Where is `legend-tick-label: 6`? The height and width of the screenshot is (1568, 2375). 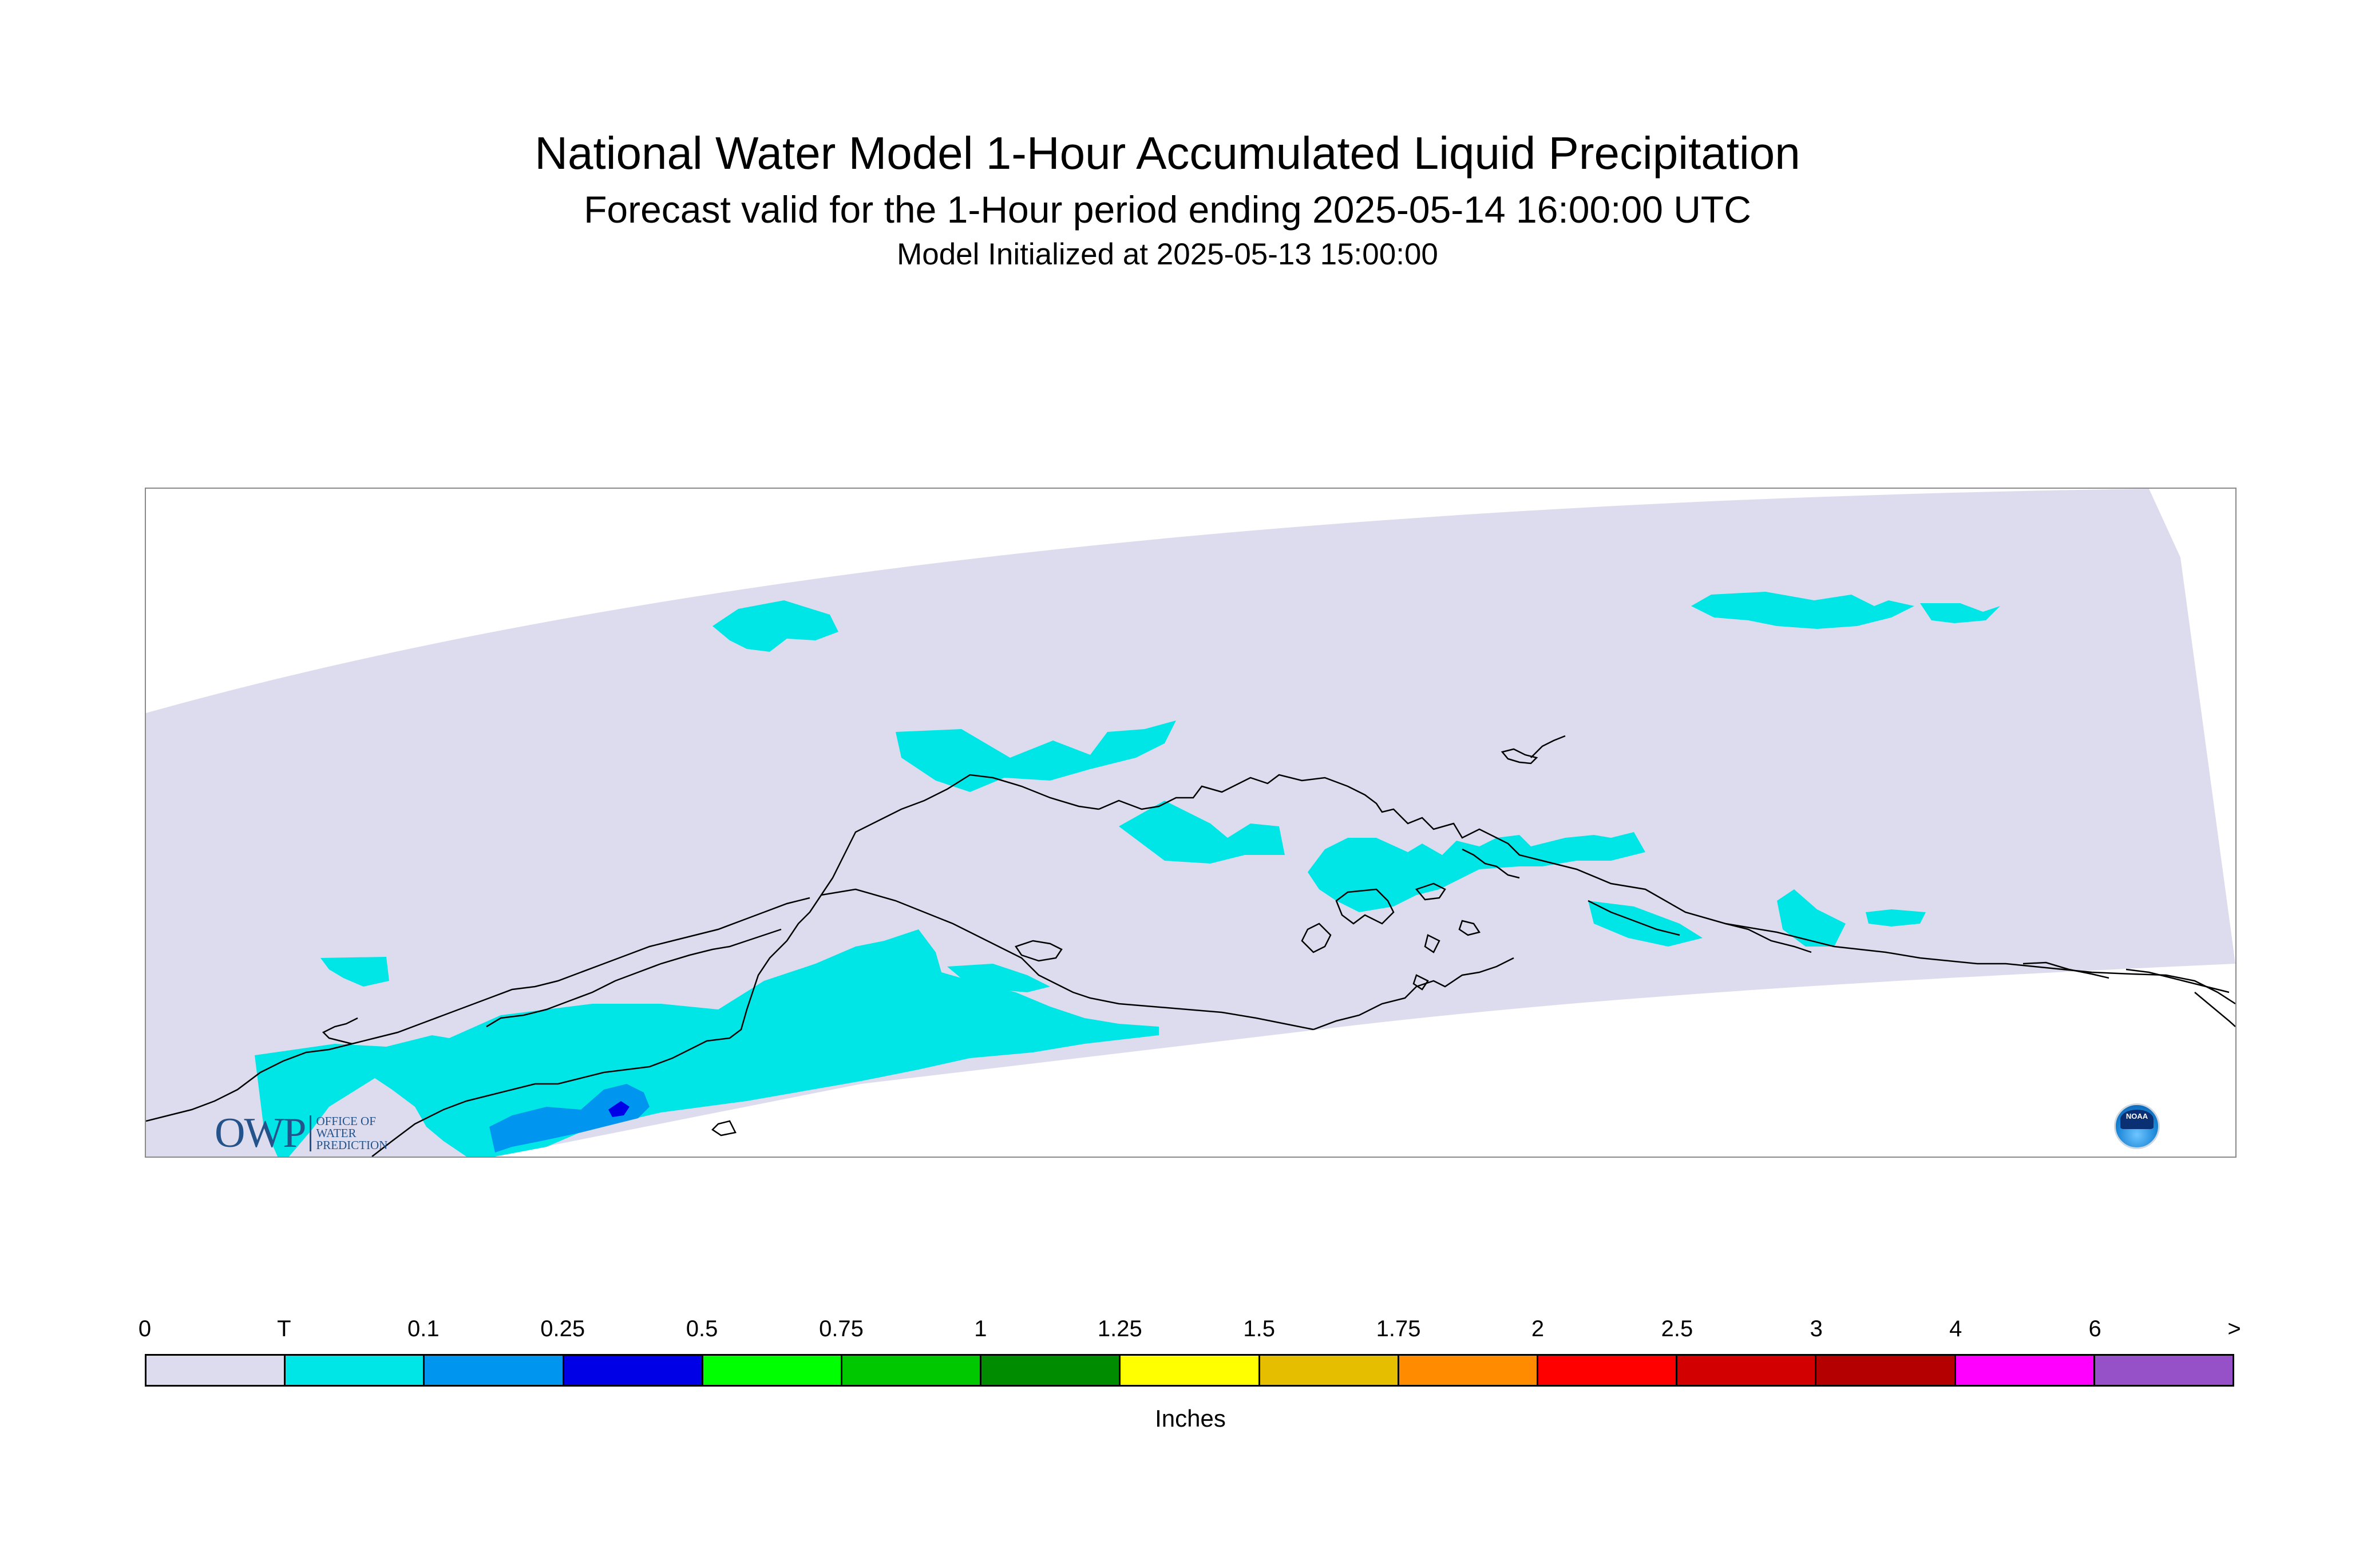
legend-tick-label: 6 is located at coordinates (2094, 1328).